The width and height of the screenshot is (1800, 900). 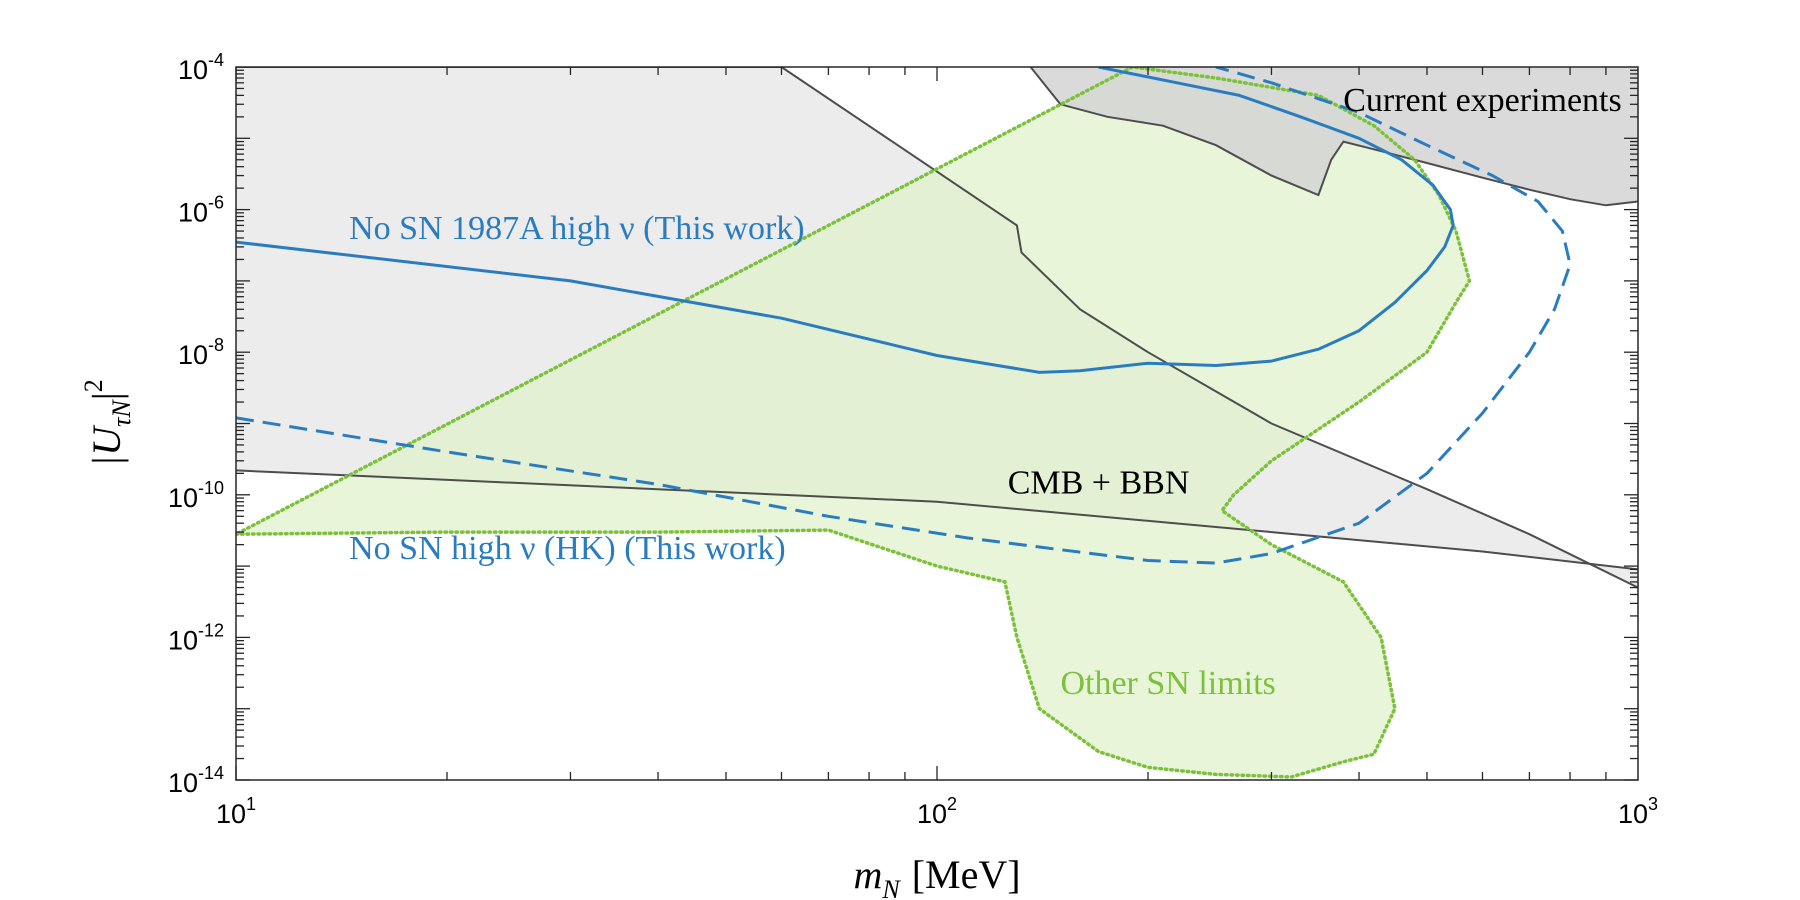 I want to click on y-axis-label: |UτN|2, so click(x=107, y=423).